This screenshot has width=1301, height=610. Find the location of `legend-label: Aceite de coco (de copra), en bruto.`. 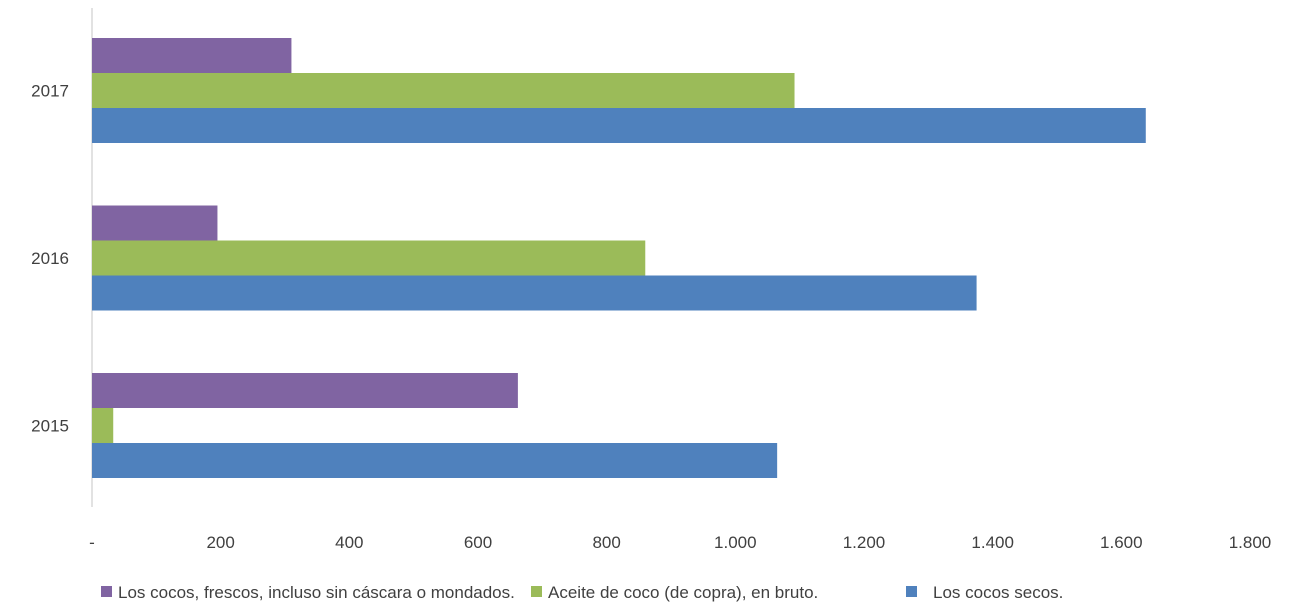

legend-label: Aceite de coco (de copra), en bruto. is located at coordinates (683, 592).